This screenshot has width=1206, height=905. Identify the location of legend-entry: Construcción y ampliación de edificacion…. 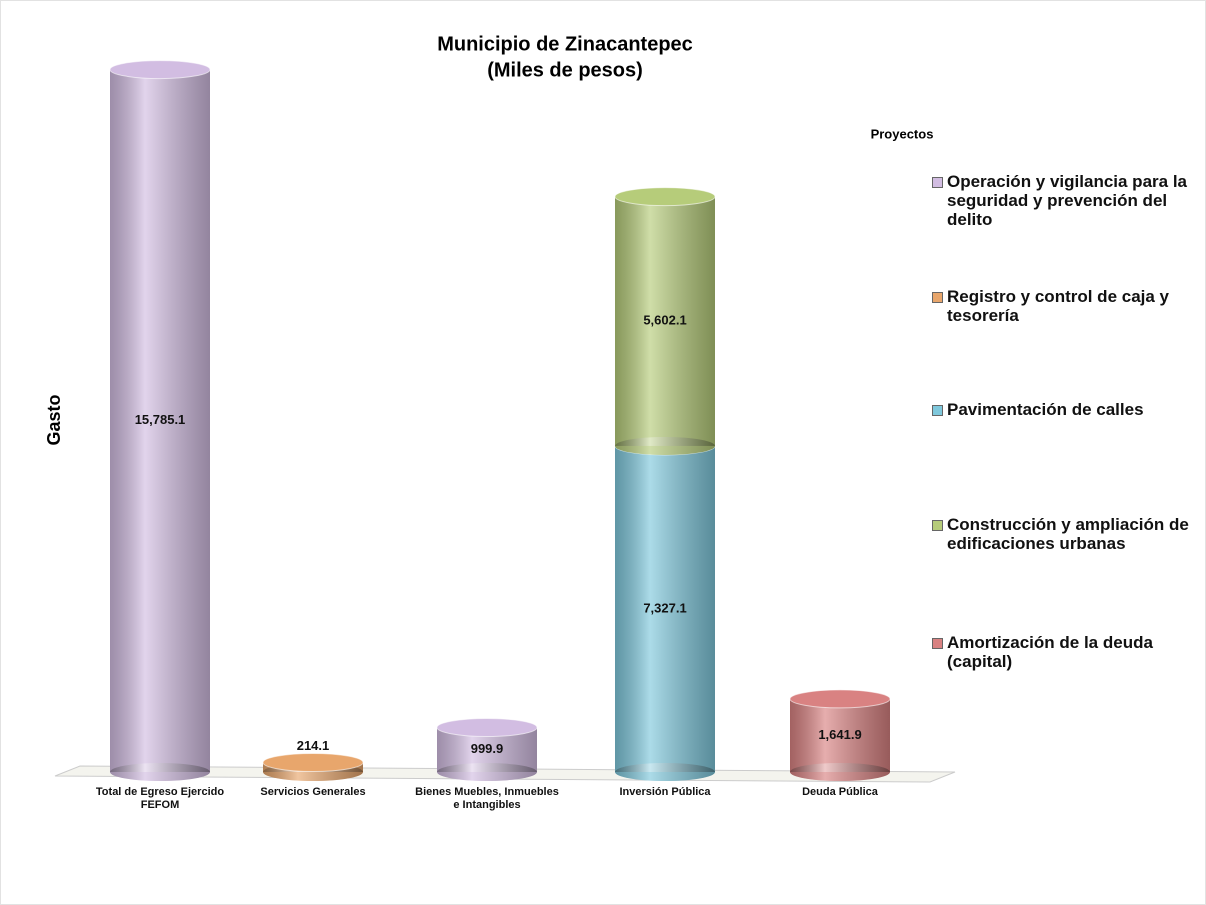
(1067, 534).